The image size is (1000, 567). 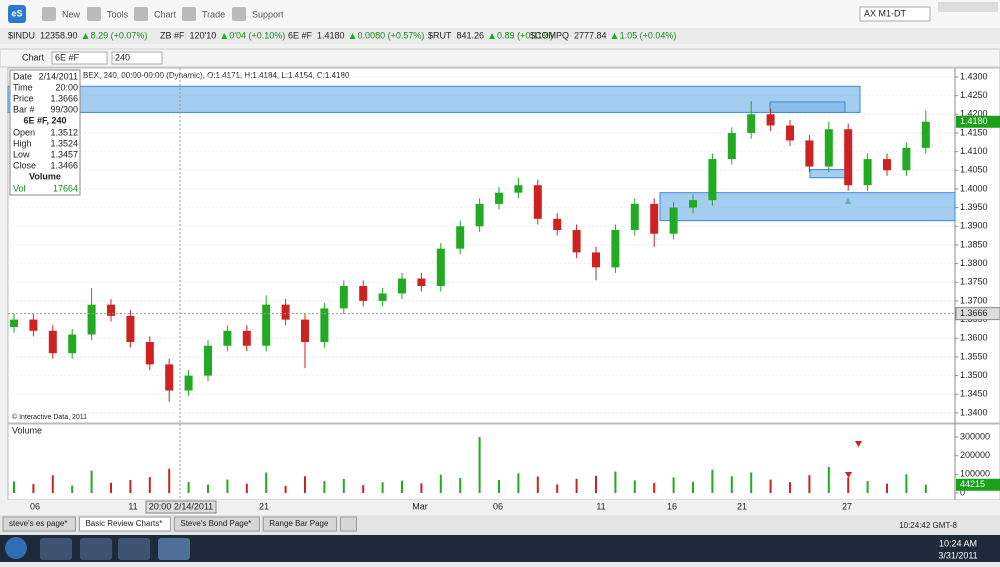 What do you see at coordinates (24, 109) in the screenshot?
I see `data-label: Bar #` at bounding box center [24, 109].